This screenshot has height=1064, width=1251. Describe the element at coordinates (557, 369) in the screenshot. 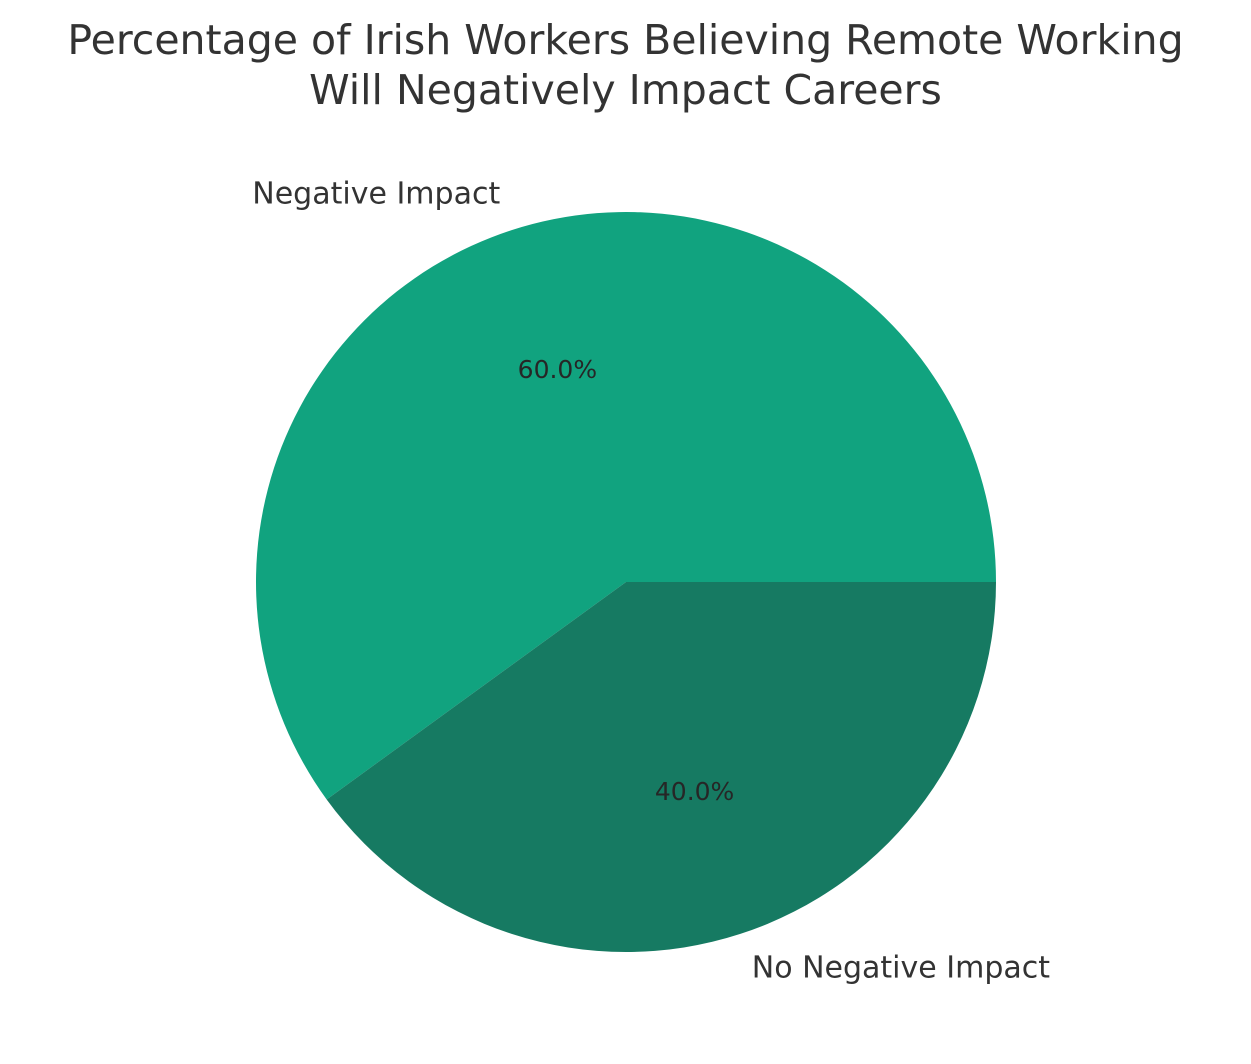

I see `percent-label-negative-impact: 60.0%` at that location.